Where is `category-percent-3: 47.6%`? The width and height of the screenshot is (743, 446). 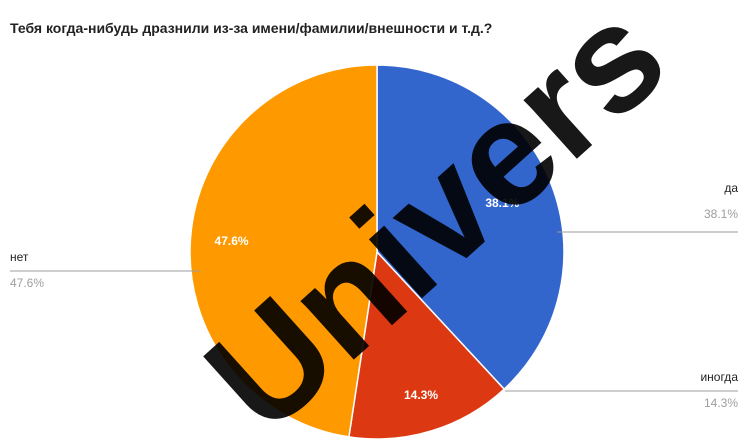 category-percent-3: 47.6% is located at coordinates (27, 283).